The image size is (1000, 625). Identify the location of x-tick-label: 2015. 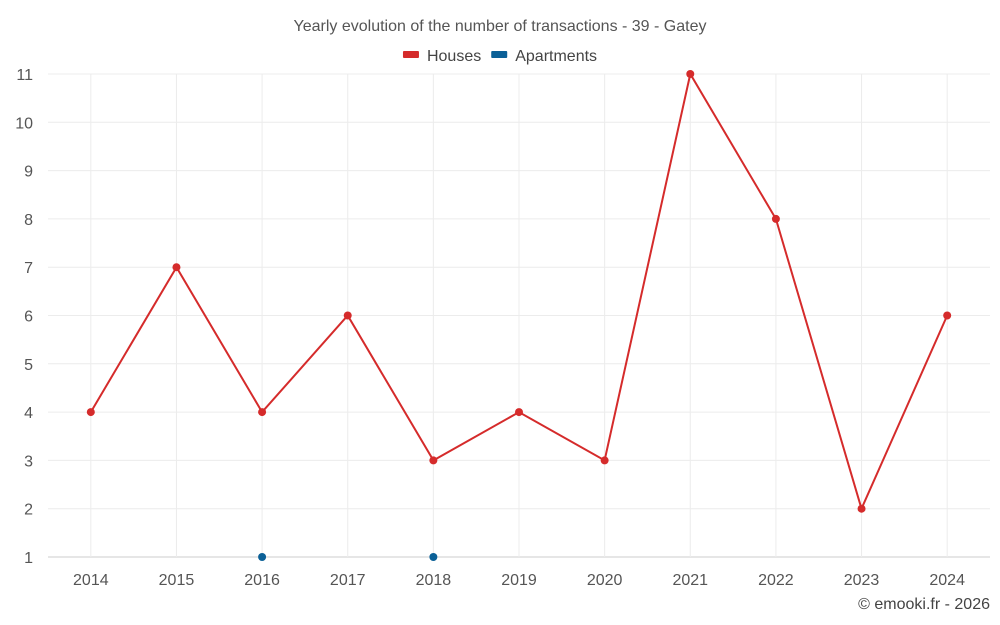
(177, 580).